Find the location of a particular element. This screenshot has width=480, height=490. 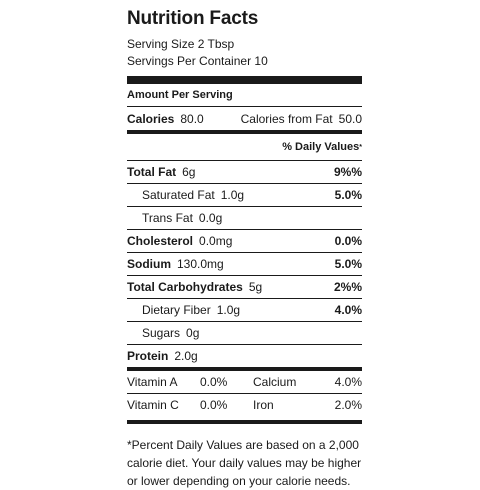

nutrient-row-saturated-fat: Saturated Fat 1.0g 5.0% is located at coordinates (244, 194).